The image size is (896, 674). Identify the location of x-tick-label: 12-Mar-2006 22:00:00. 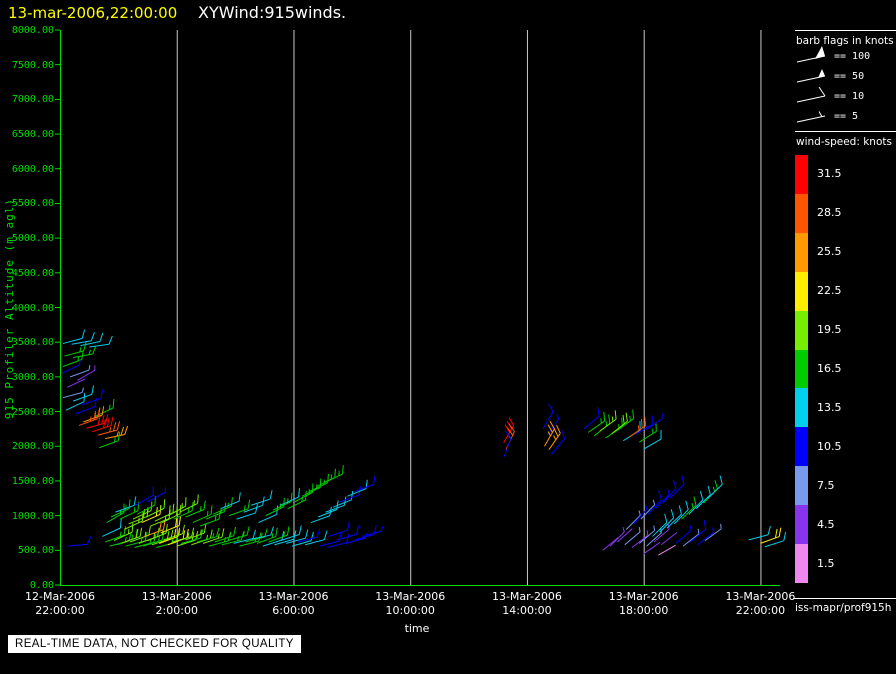
(60, 603).